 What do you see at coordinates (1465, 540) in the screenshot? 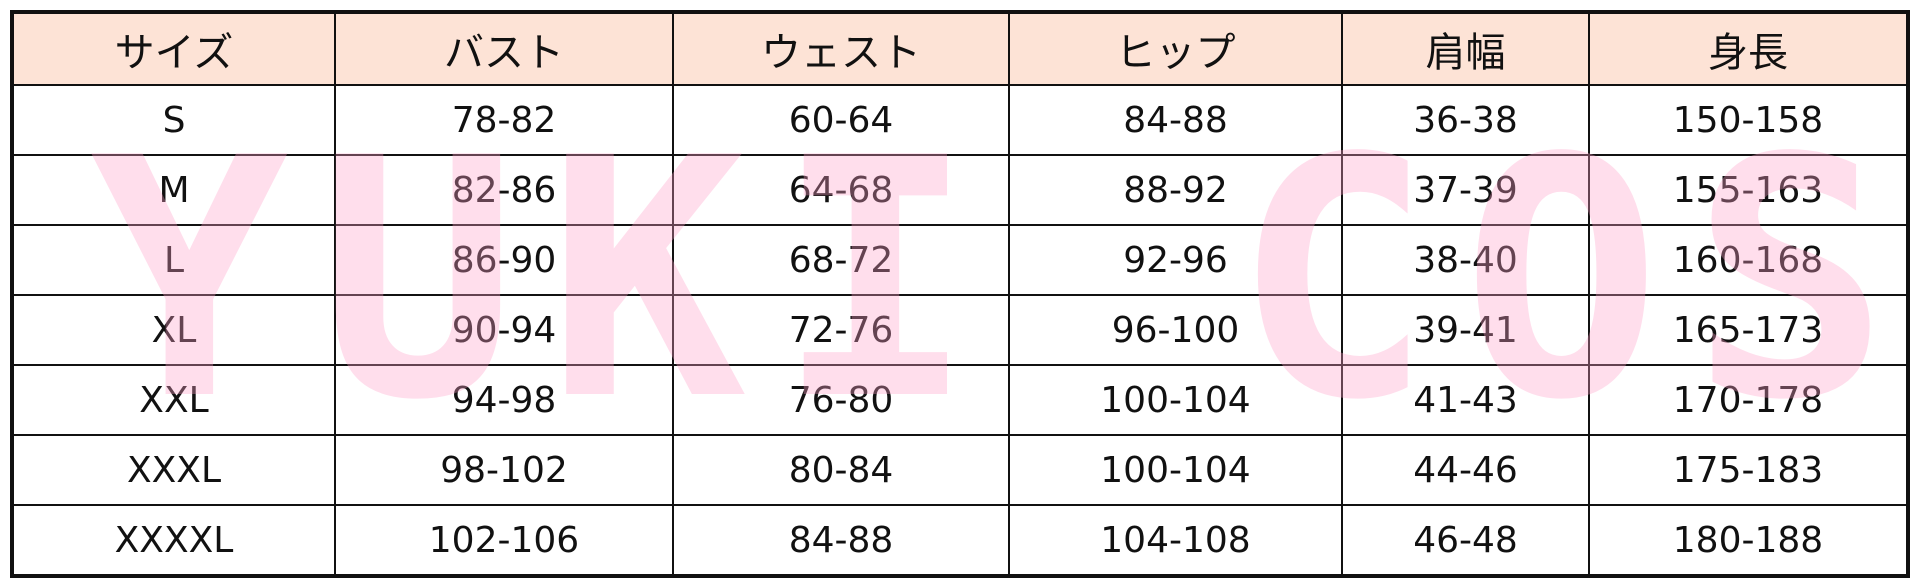
I see `cell-shoulder: 46-48` at bounding box center [1465, 540].